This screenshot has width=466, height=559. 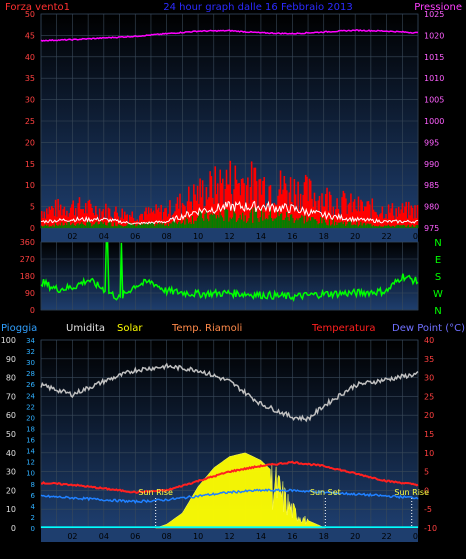 What do you see at coordinates (30, 385) in the screenshot?
I see `chart3-rain-tick-label: 26` at bounding box center [30, 385].